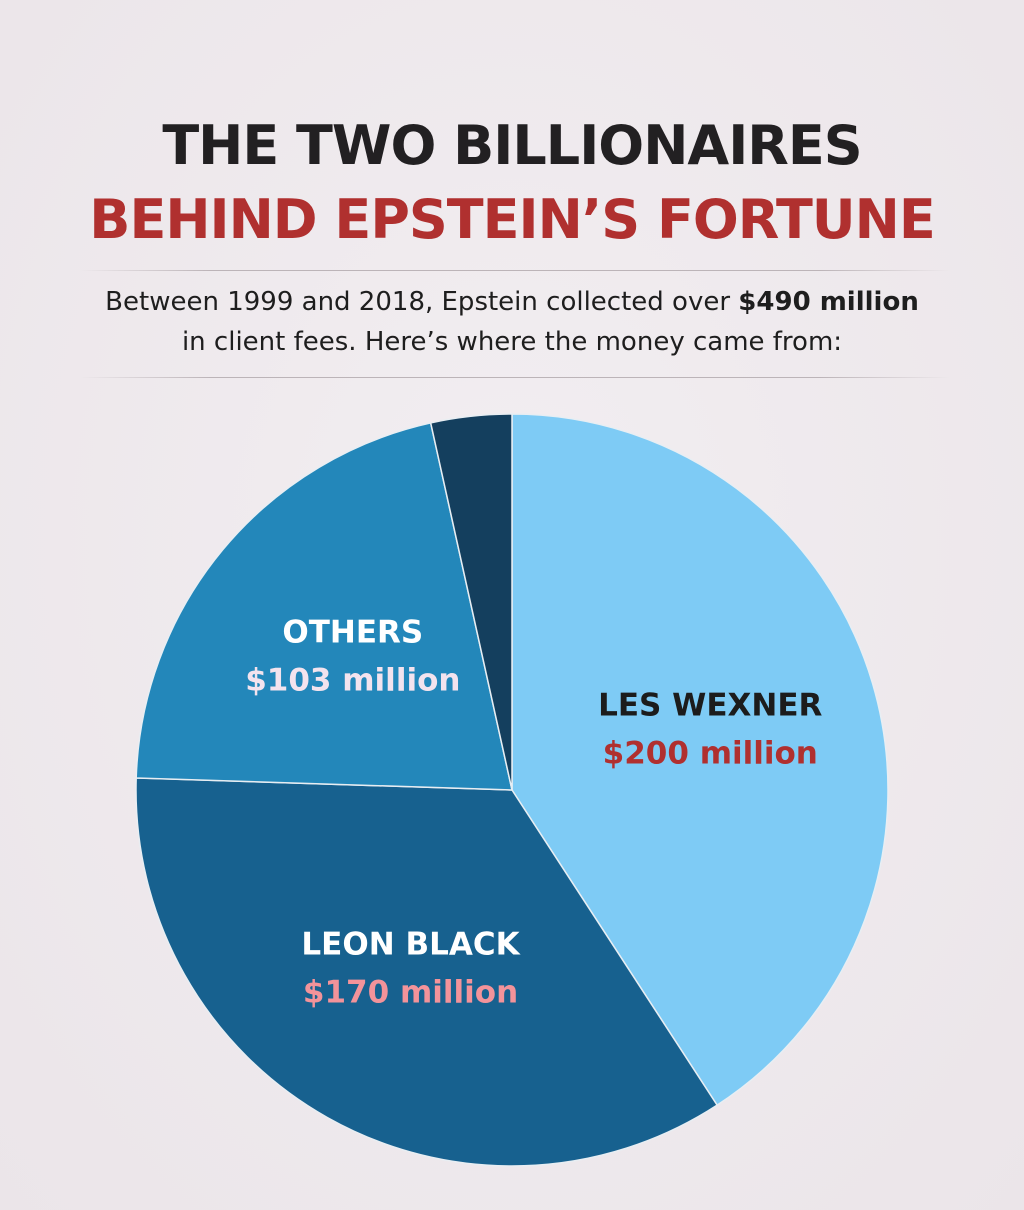 The image size is (1024, 1210). Describe the element at coordinates (828, 302) in the screenshot. I see `subtitle-highlight: $490 million` at that location.